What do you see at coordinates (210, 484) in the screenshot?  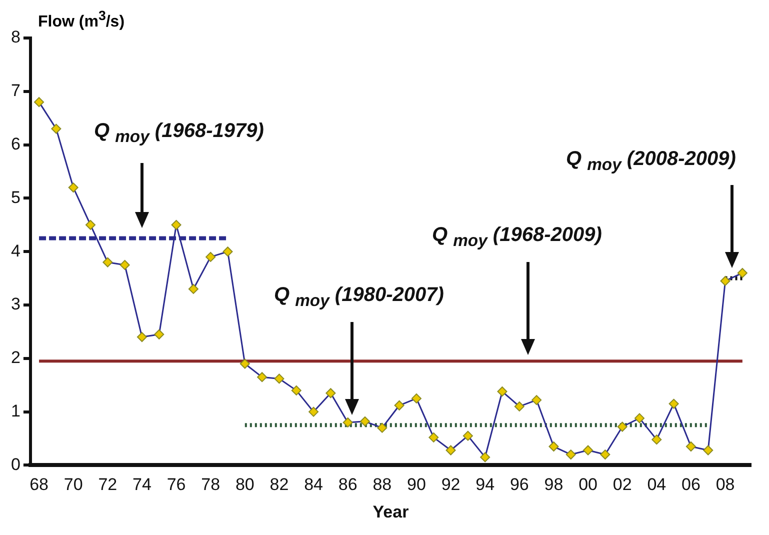 I see `x-tick-label: 78` at bounding box center [210, 484].